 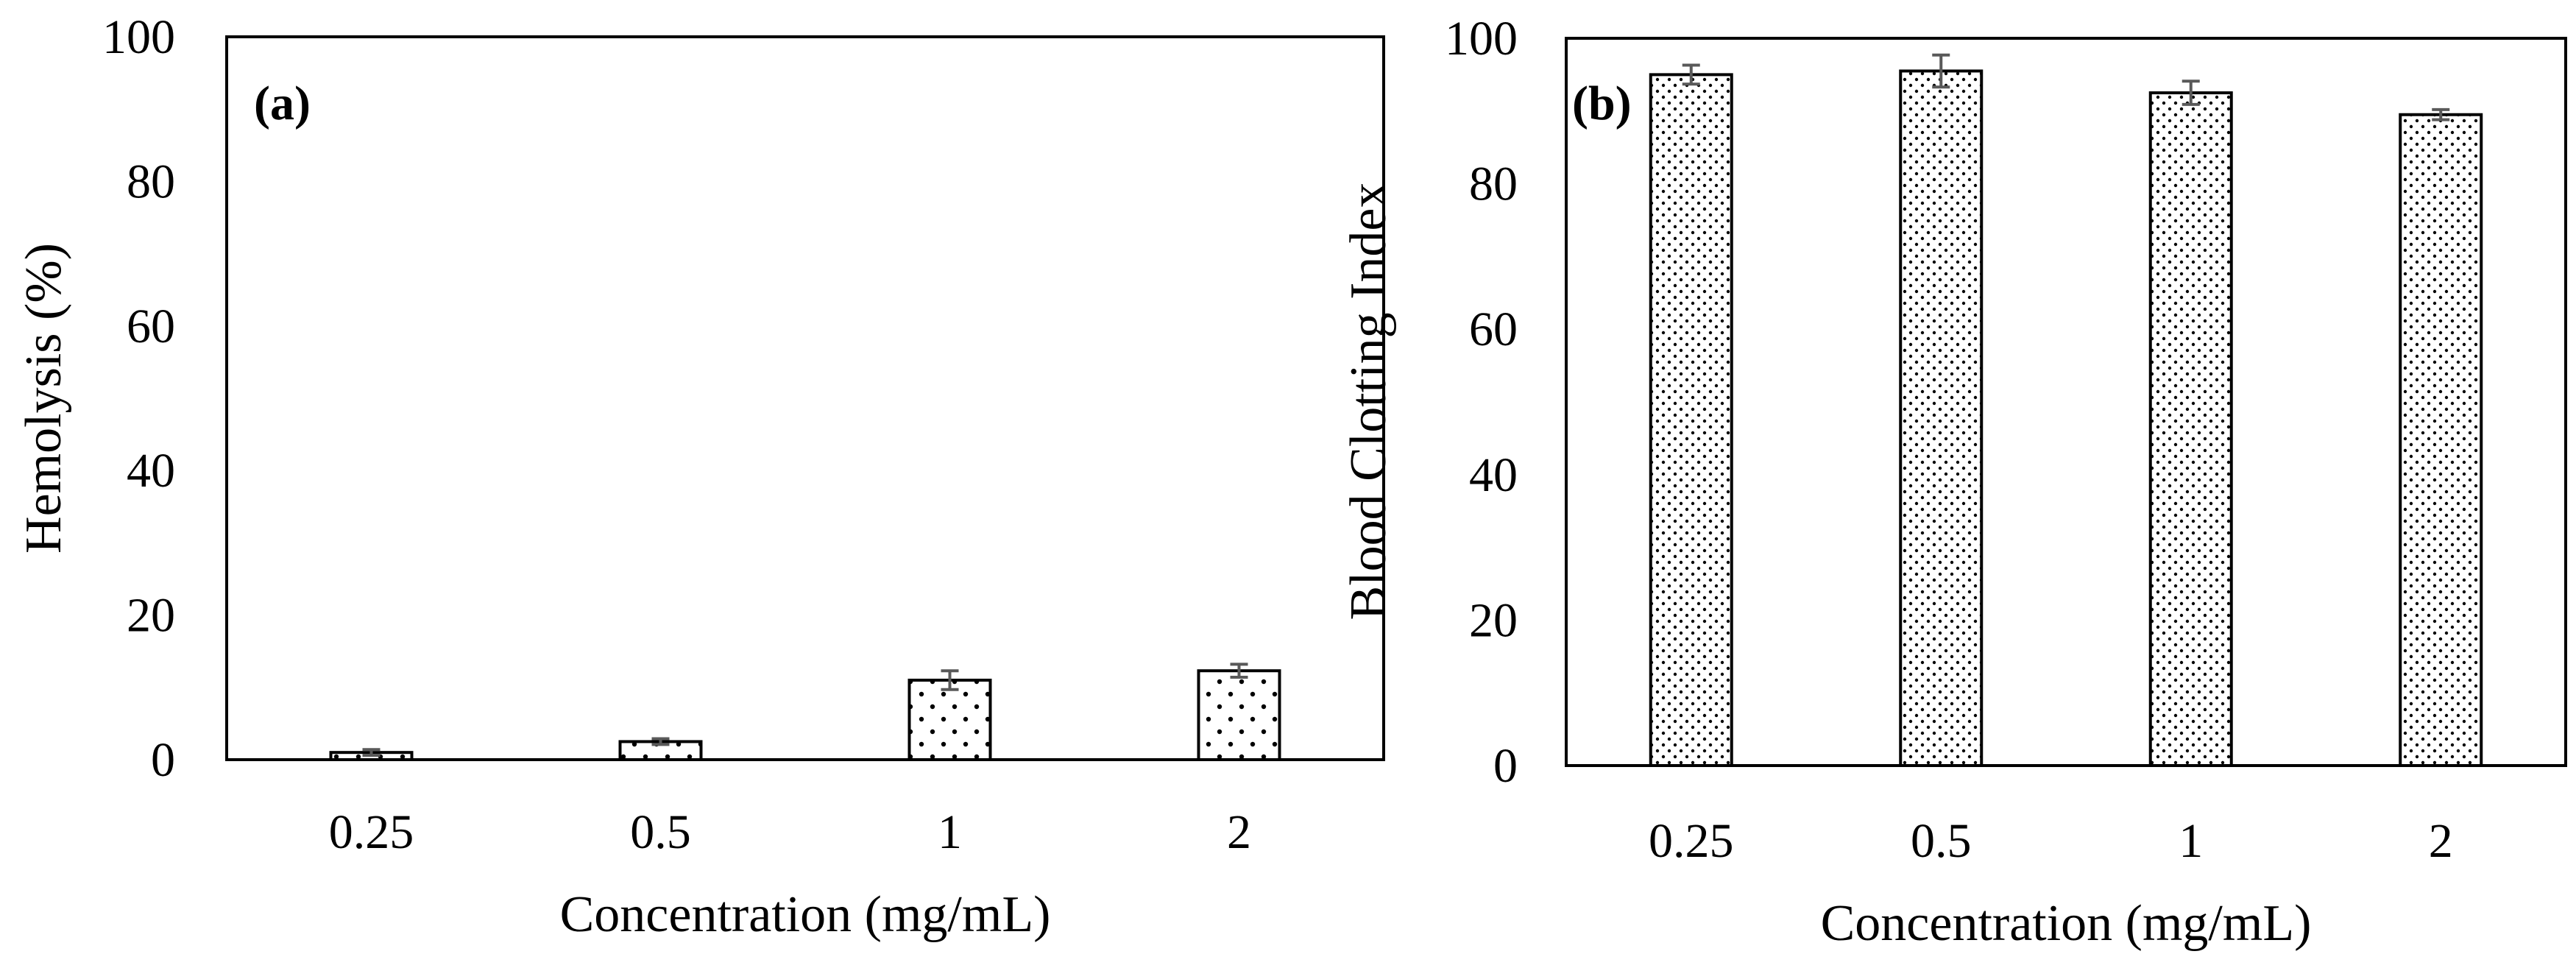 What do you see at coordinates (805, 914) in the screenshot?
I see `panel-a-x-axis-title: Concentration (mg/mL)` at bounding box center [805, 914].